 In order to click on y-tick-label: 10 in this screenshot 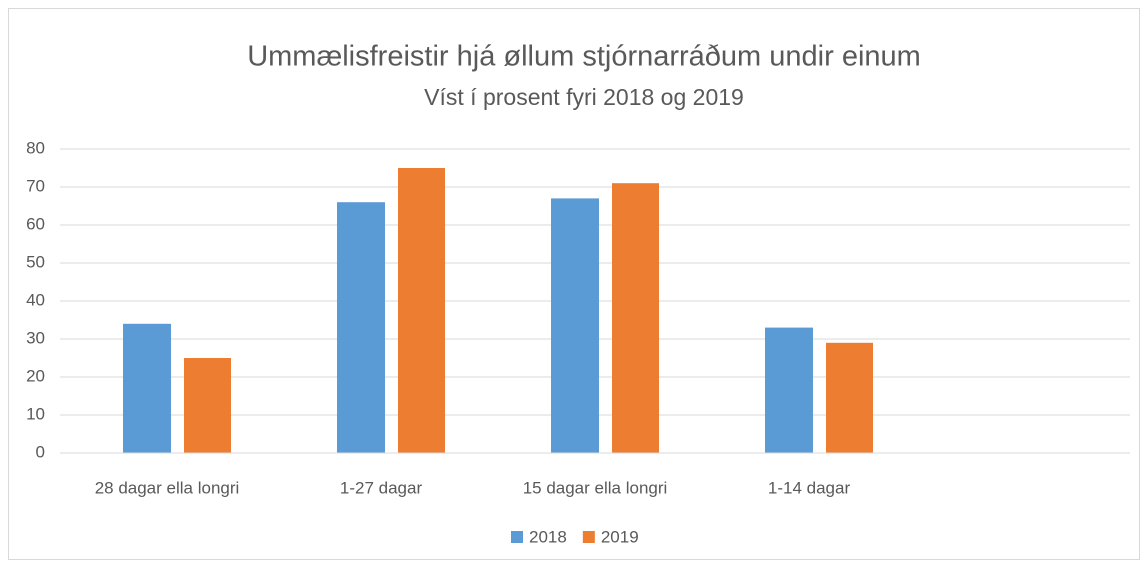, I will do `click(35, 413)`.